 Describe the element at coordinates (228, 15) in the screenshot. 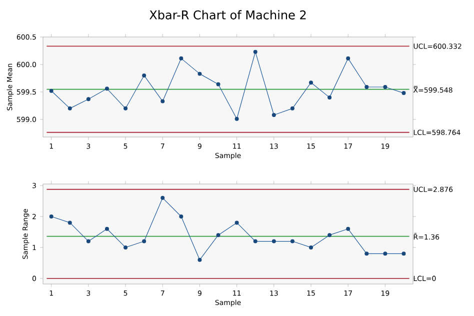

I see `chart-title: Xbar-R Chart of Machine 2` at that location.